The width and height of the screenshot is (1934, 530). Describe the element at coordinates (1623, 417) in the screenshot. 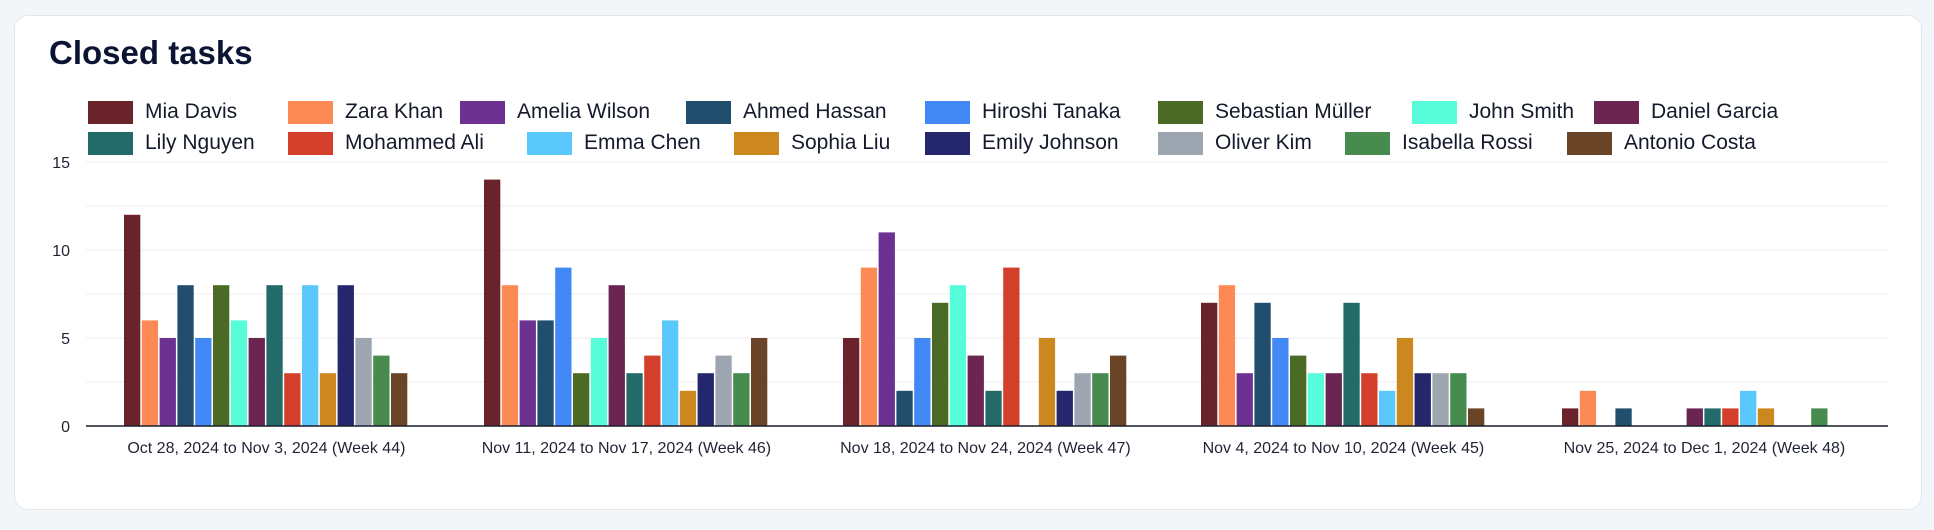

I see `bar: Ahmed Hassan: 1` at that location.